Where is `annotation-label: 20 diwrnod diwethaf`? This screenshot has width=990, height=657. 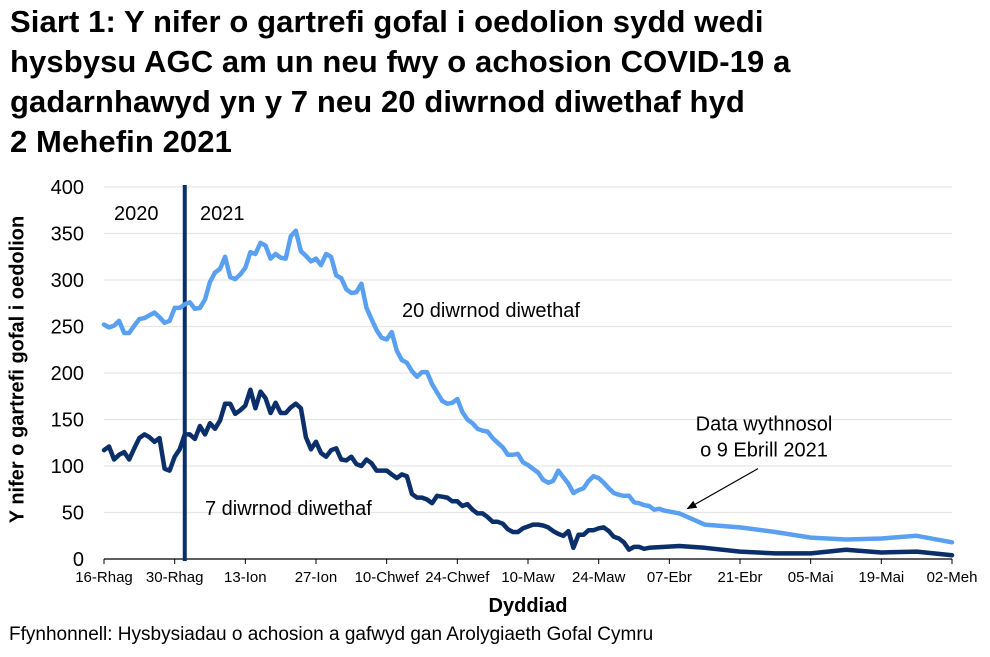
annotation-label: 20 diwrnod diwethaf is located at coordinates (491, 311).